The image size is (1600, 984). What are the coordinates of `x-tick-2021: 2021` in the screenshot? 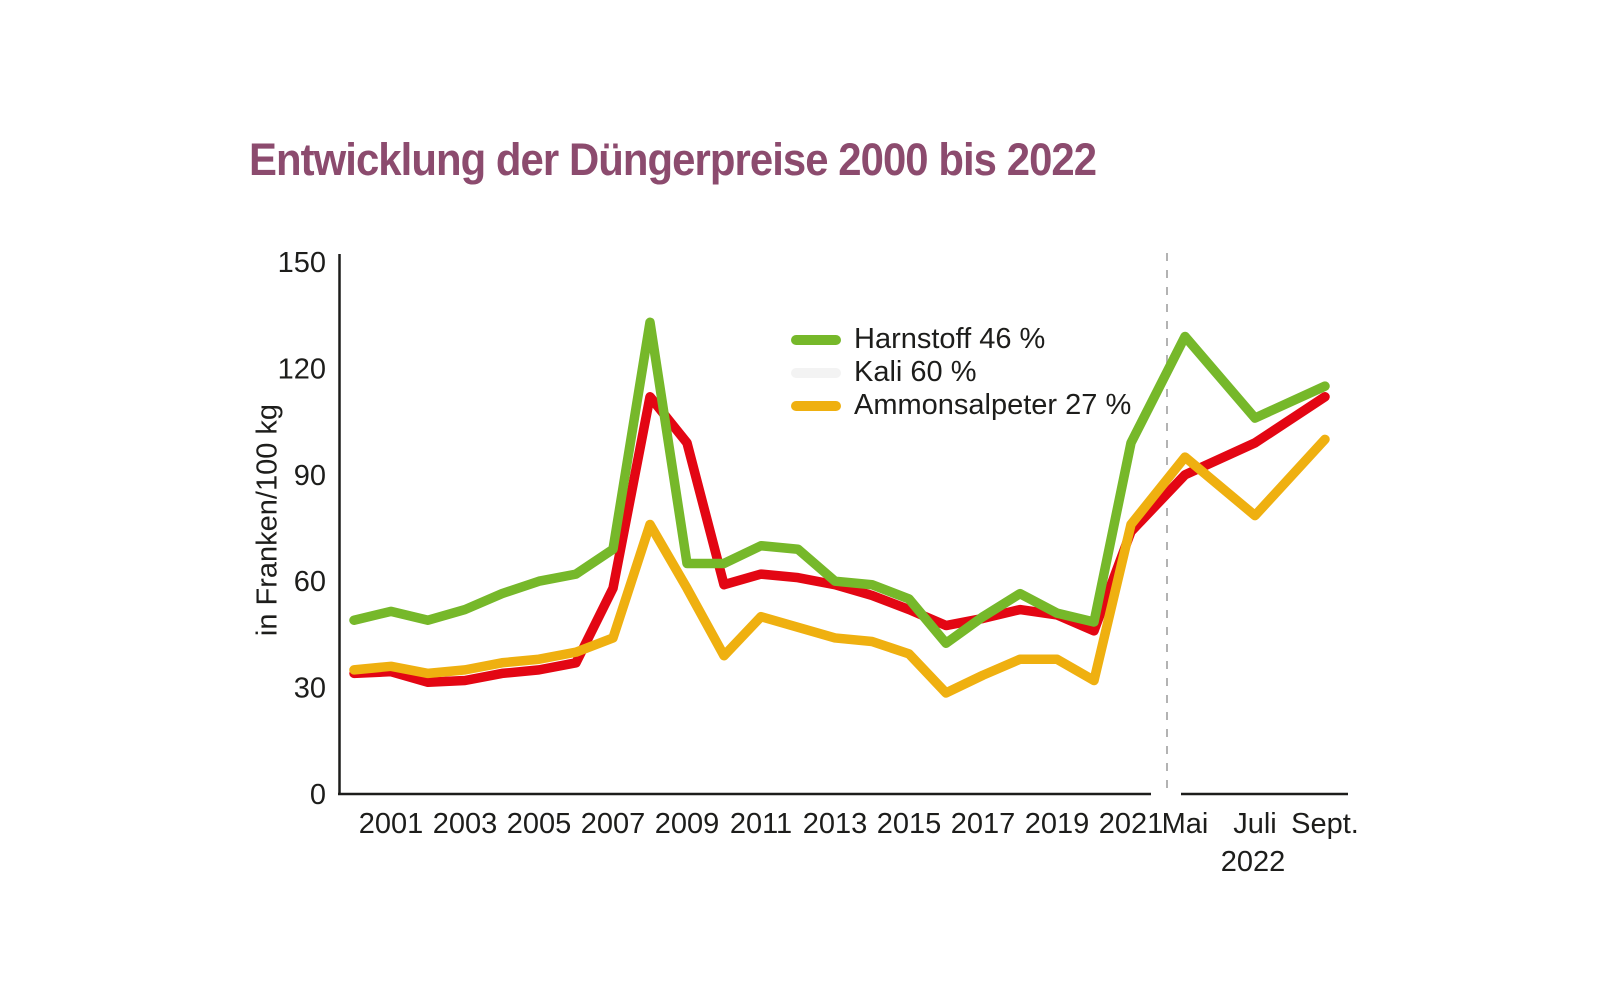 It's located at (1131, 824).